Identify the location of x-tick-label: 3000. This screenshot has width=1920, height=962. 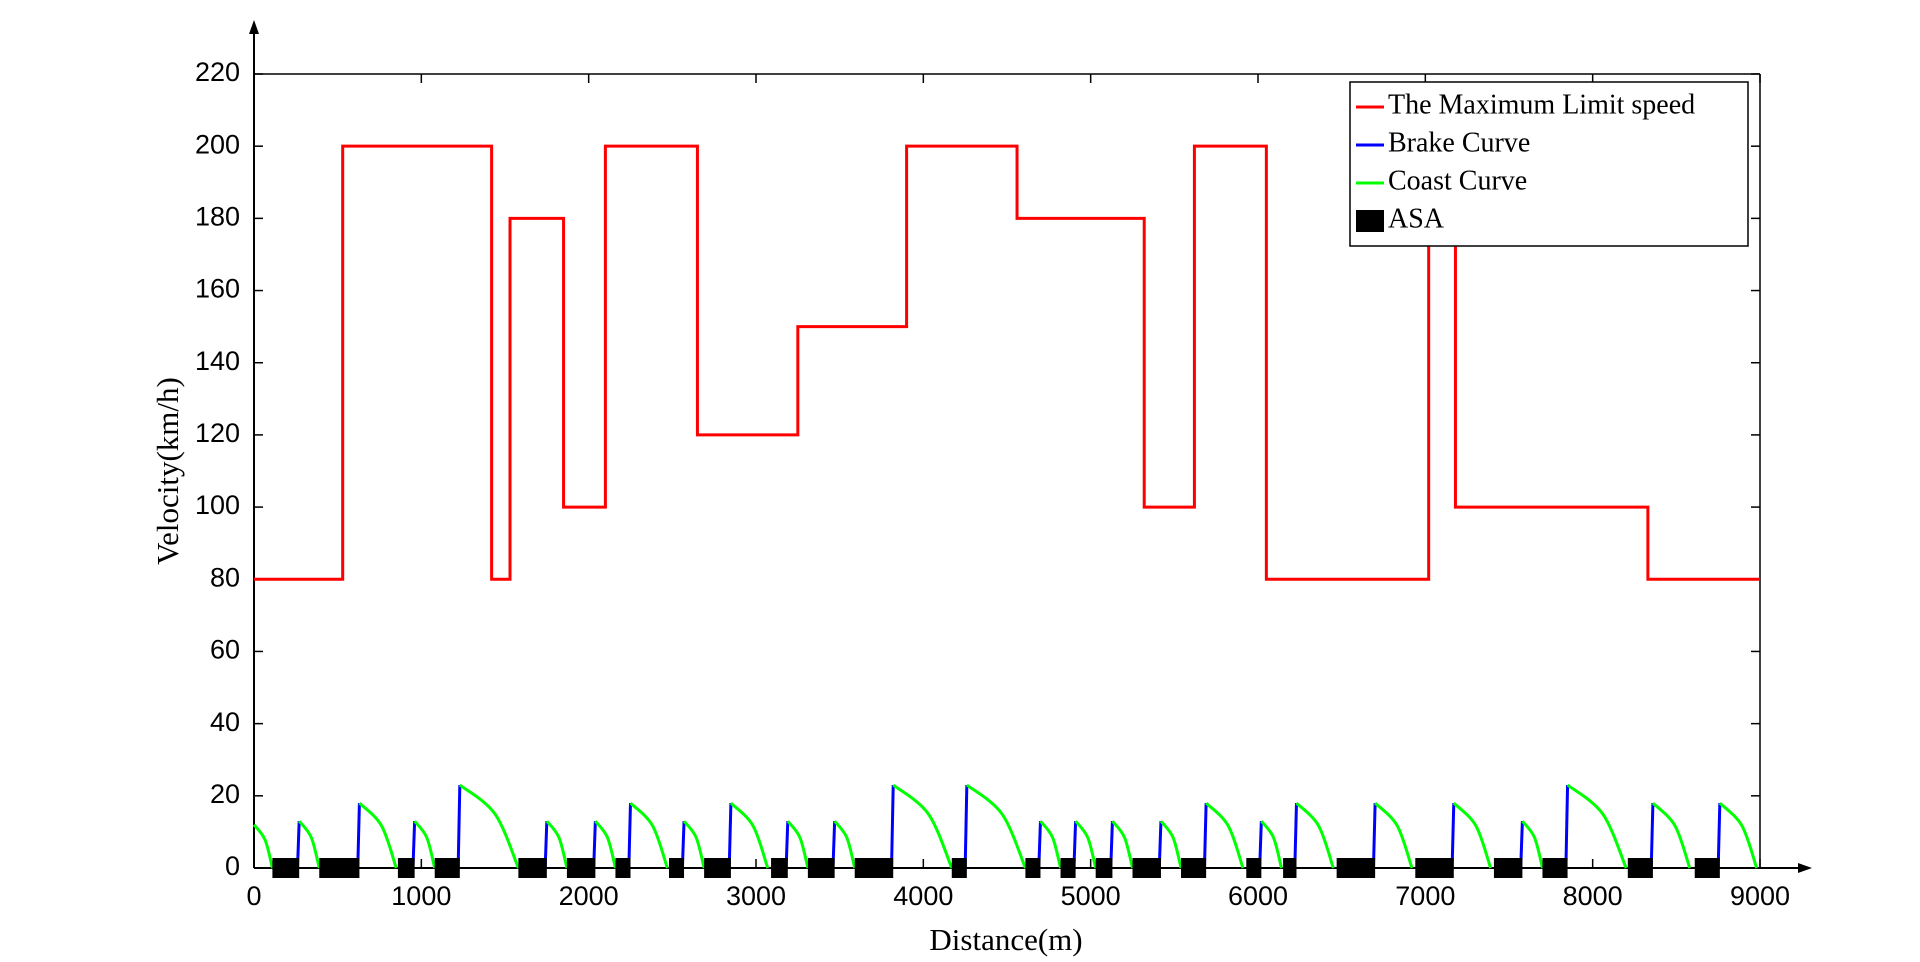
(756, 896).